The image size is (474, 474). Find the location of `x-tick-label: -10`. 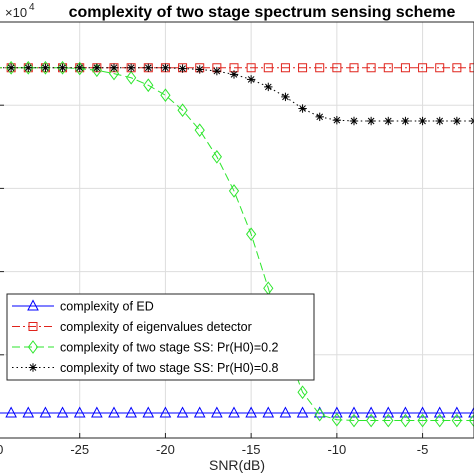

x-tick-label: -10 is located at coordinates (336, 449).